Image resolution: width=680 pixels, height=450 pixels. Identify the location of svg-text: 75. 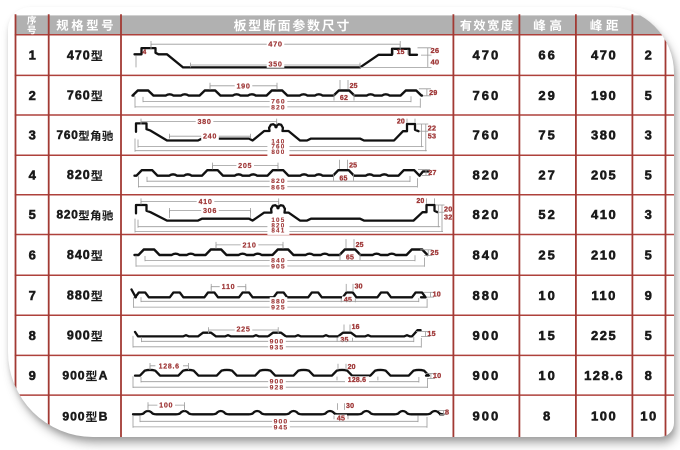
(547, 135).